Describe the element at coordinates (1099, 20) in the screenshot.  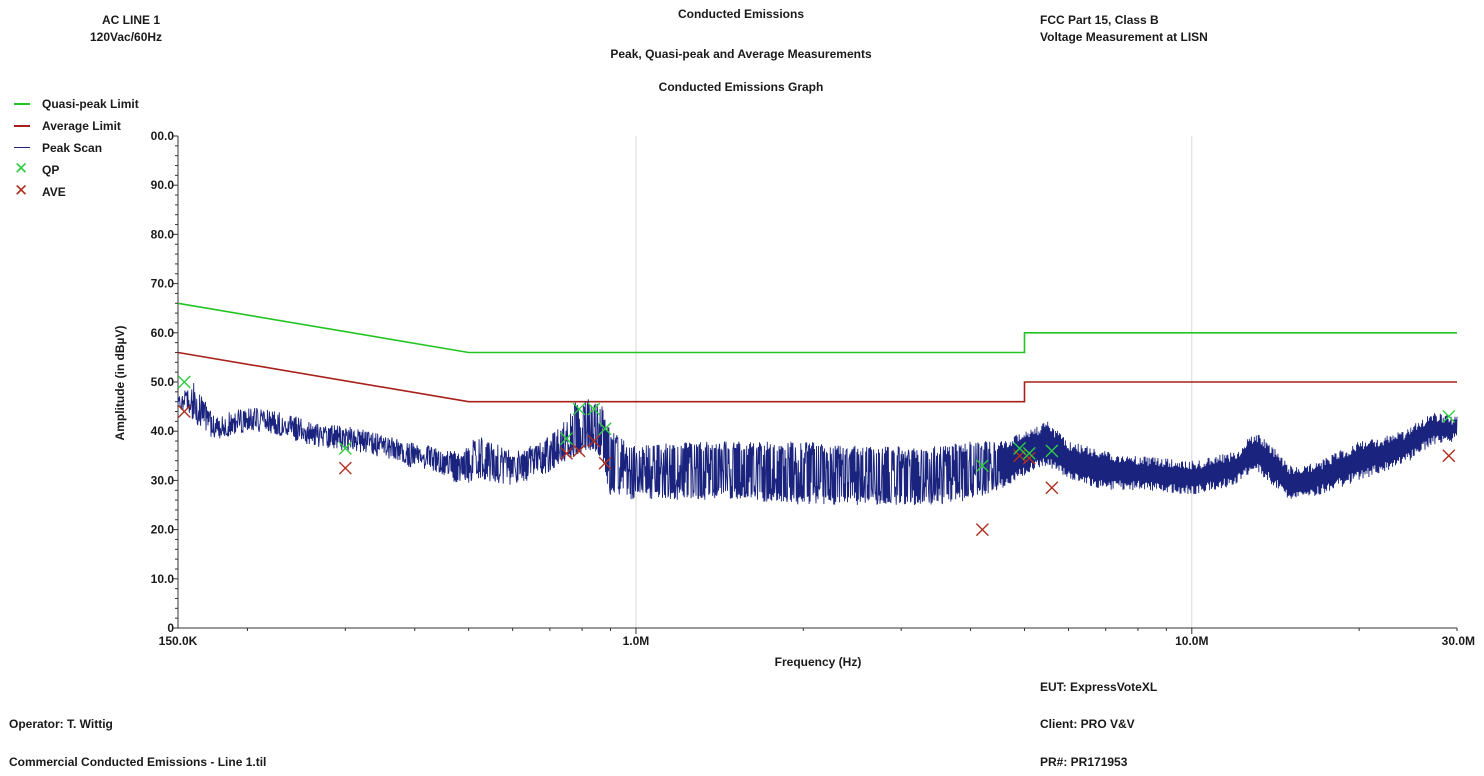
I see `standard-label: FCC Part 15, Class B` at that location.